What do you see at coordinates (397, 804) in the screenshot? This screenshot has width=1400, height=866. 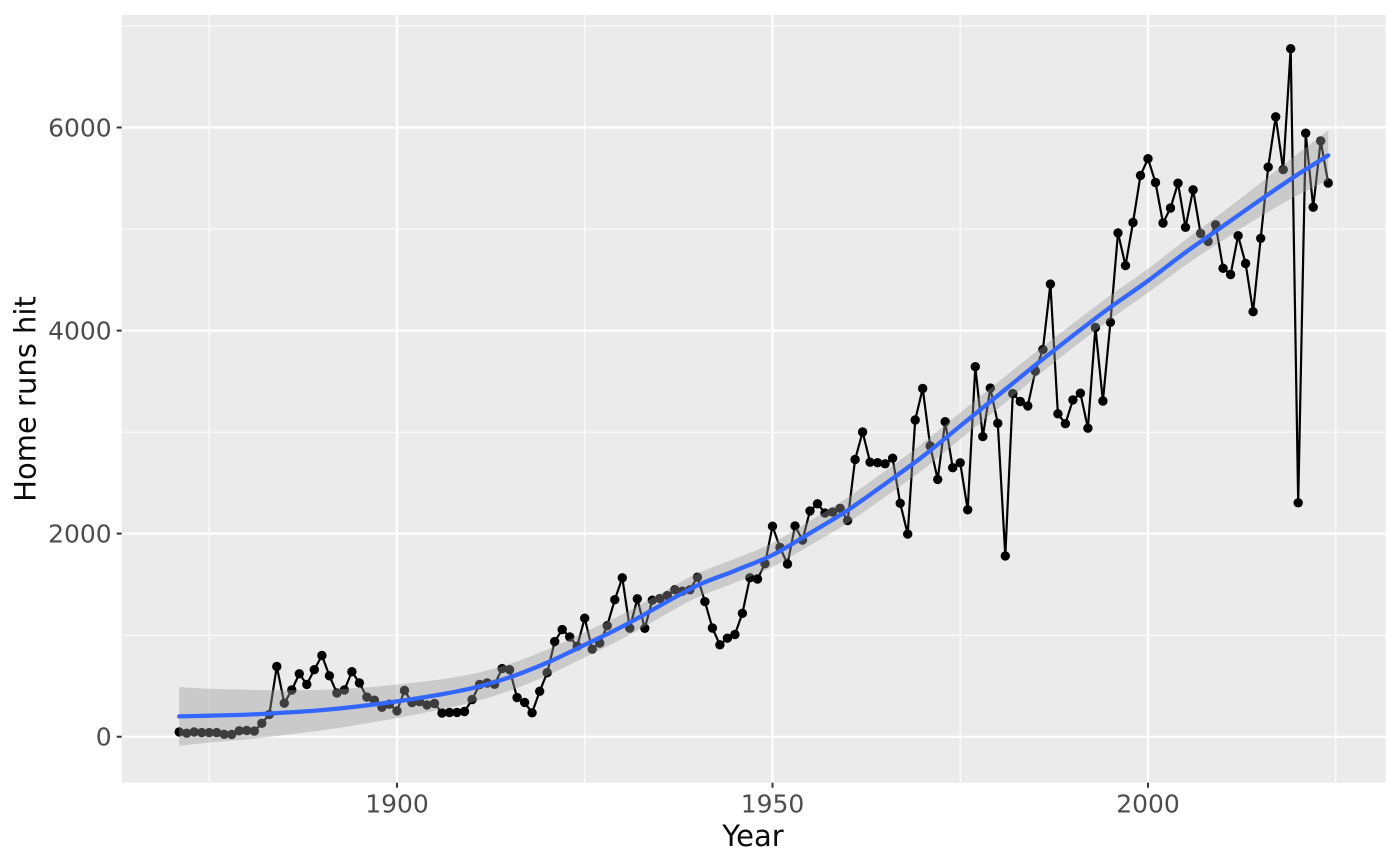 I see `x-tick-label: 1900` at bounding box center [397, 804].